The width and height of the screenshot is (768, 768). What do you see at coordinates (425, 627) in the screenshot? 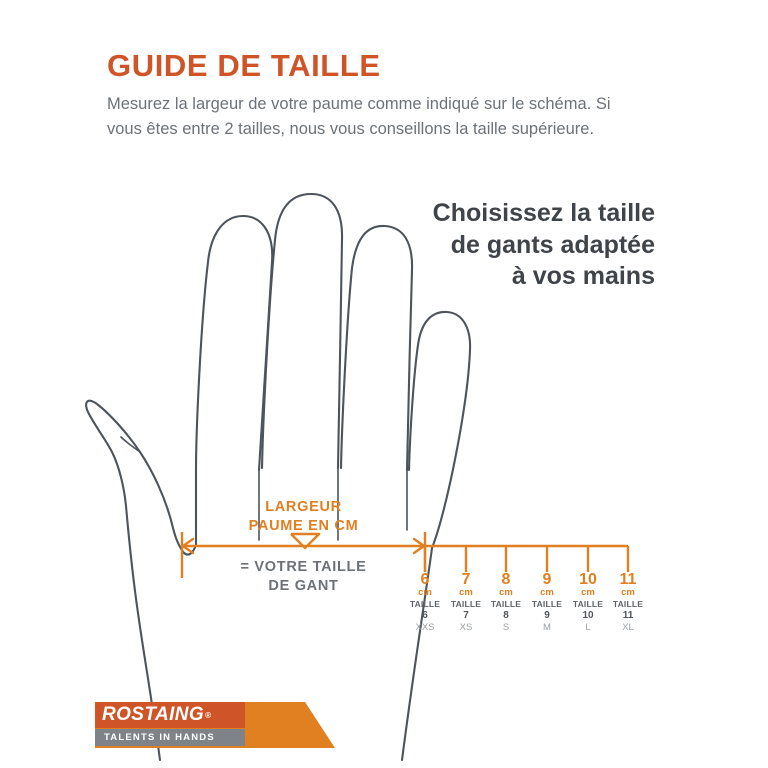
I see `size-letter: XXS` at bounding box center [425, 627].